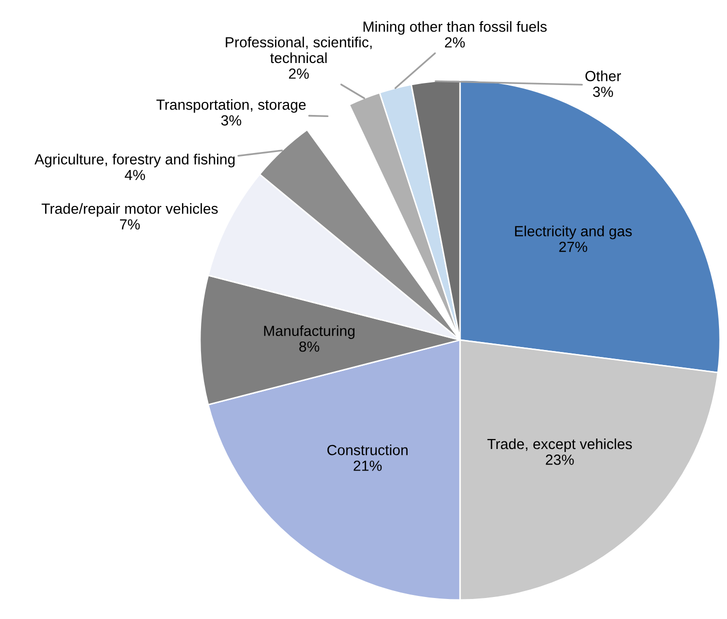 This screenshot has width=727, height=619. Describe the element at coordinates (367, 450) in the screenshot. I see `slice-label: Construction` at that location.